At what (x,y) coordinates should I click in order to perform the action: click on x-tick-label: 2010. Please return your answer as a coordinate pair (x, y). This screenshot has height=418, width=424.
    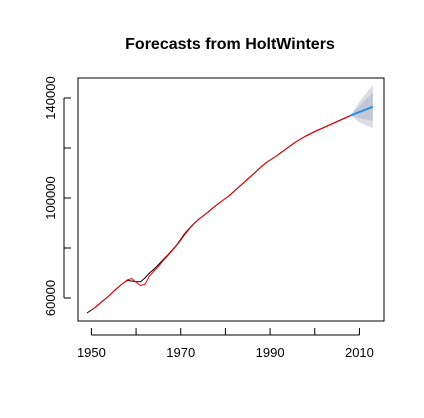
    Looking at the image, I should click on (359, 352).